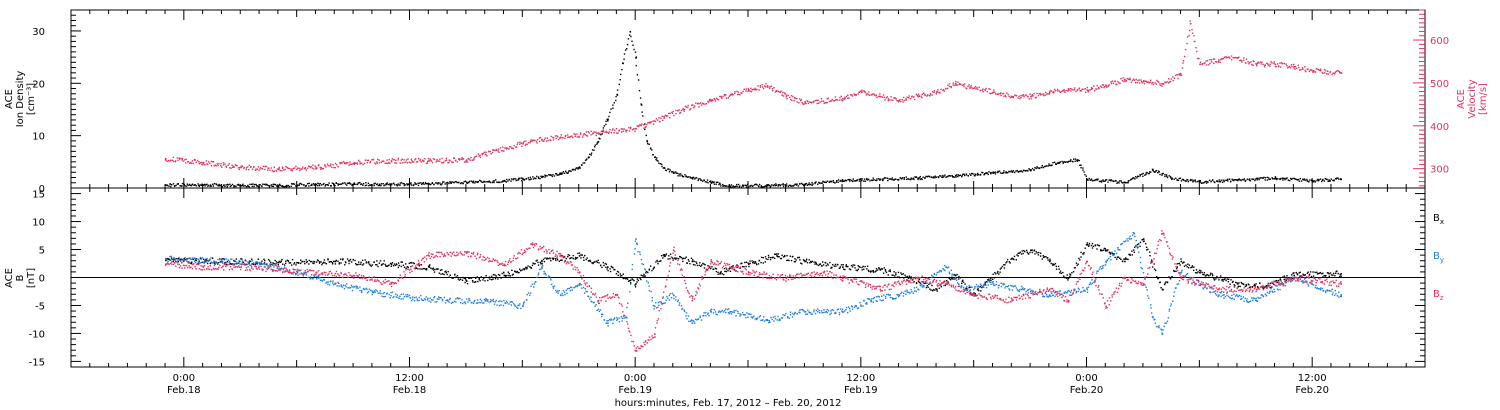 This screenshot has width=1500, height=410. Describe the element at coordinates (1439, 41) in the screenshot. I see `velocity-tick-label: 600` at that location.